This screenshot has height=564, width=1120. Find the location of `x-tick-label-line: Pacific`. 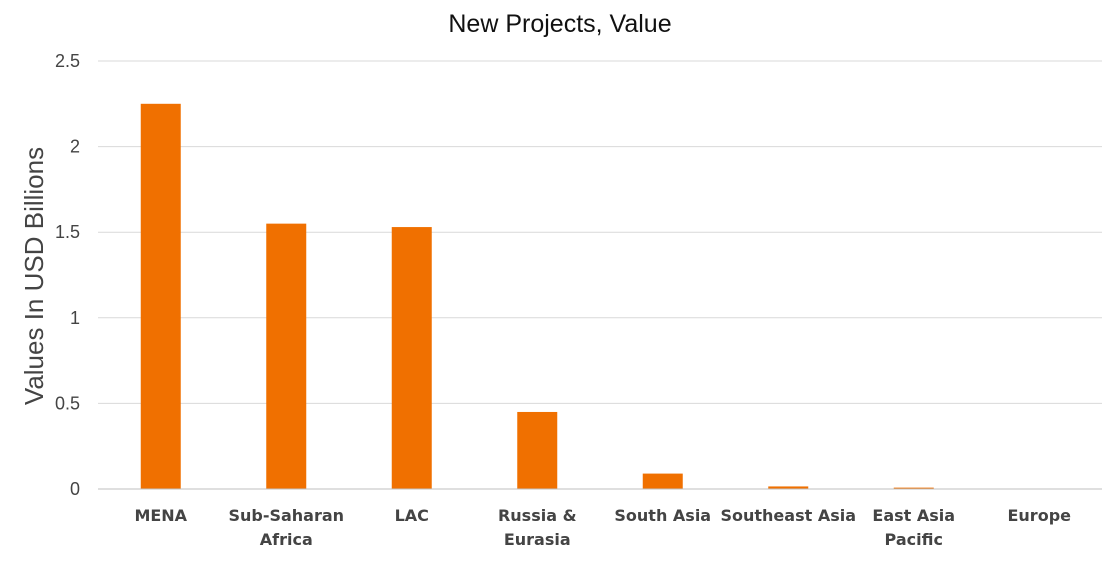

x-tick-label-line: Pacific is located at coordinates (914, 539).